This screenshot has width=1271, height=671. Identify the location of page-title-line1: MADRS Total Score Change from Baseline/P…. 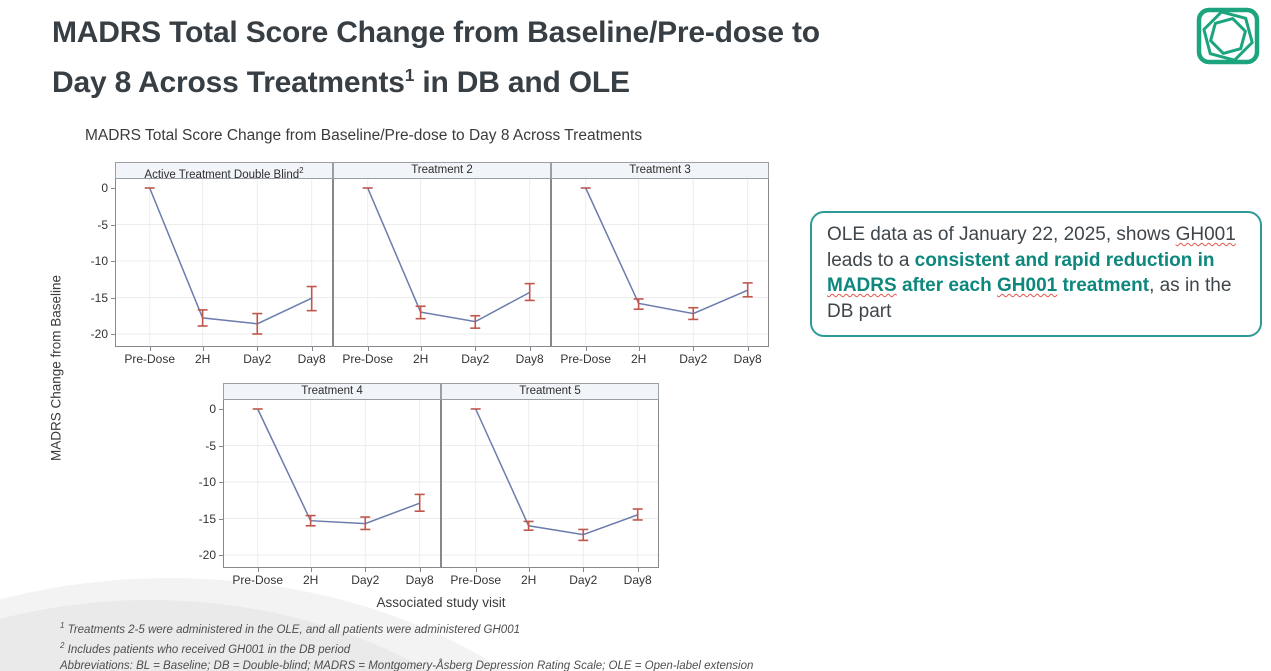
(436, 32).